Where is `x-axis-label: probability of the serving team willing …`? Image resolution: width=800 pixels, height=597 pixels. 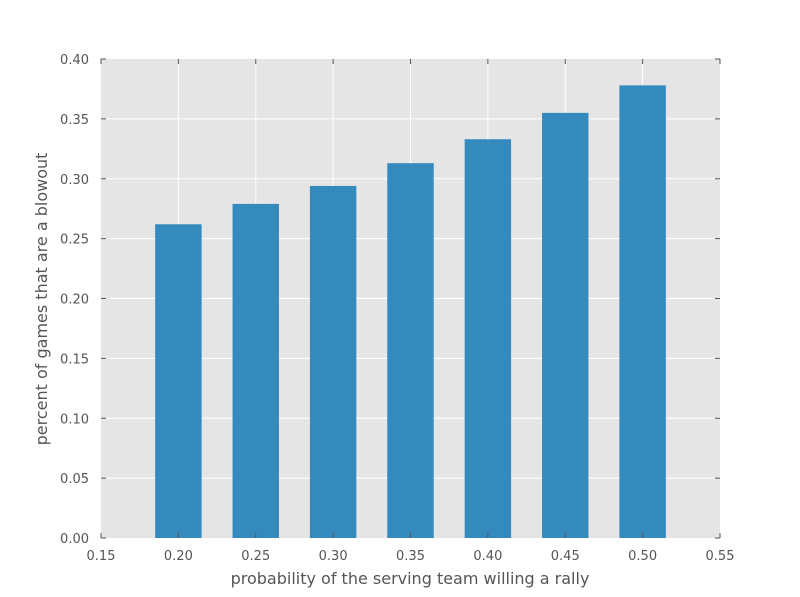 x-axis-label: probability of the serving team willing … is located at coordinates (410, 578).